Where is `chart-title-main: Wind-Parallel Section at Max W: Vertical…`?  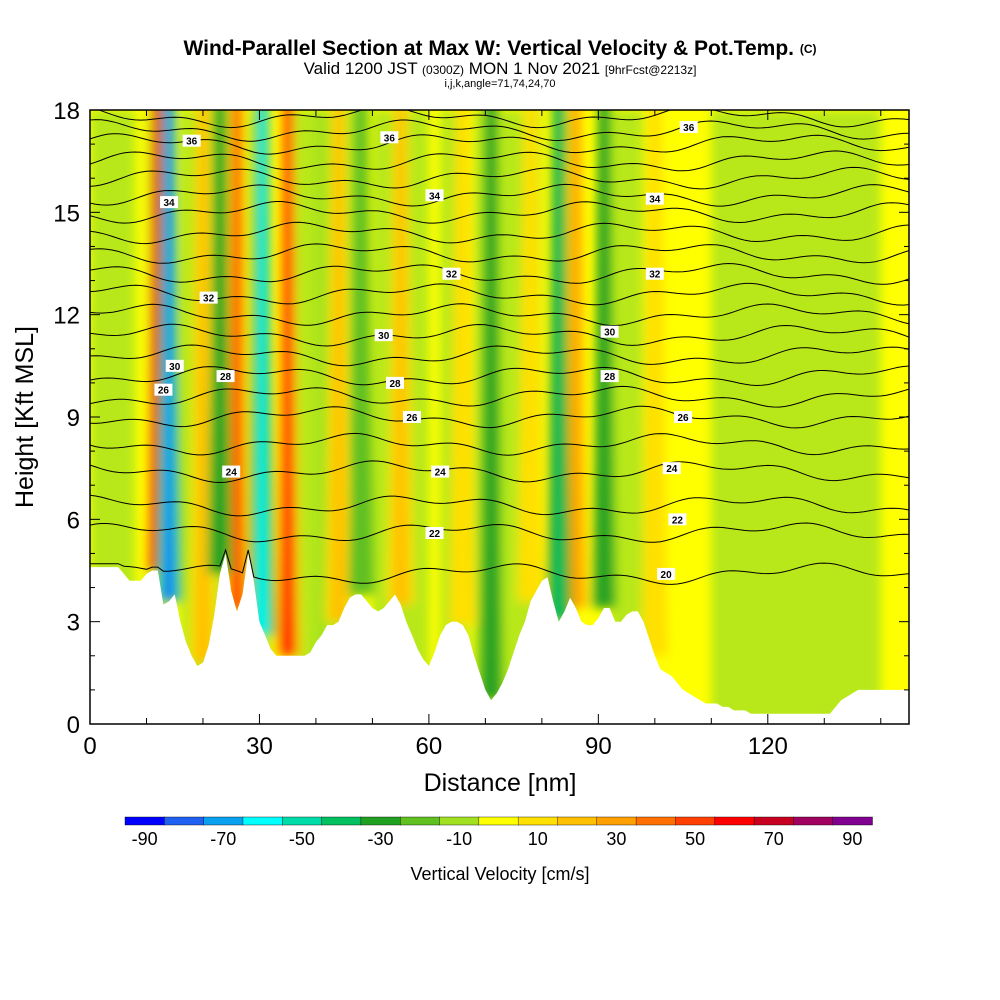 chart-title-main: Wind-Parallel Section at Max W: Vertical… is located at coordinates (488, 48).